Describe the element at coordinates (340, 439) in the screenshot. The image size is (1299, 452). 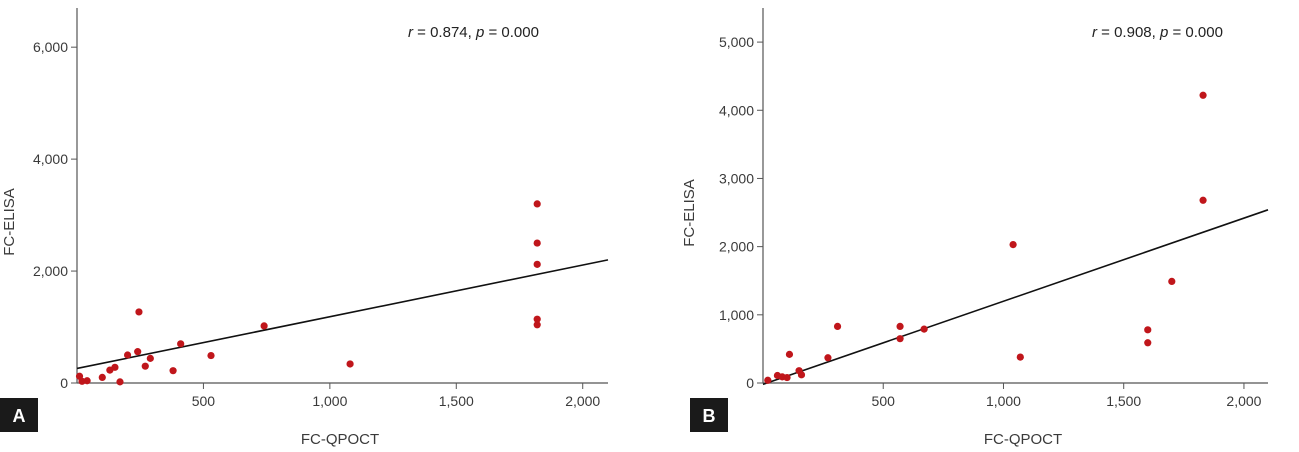
I see `x-axis-title-a: FC-QPOCT` at that location.